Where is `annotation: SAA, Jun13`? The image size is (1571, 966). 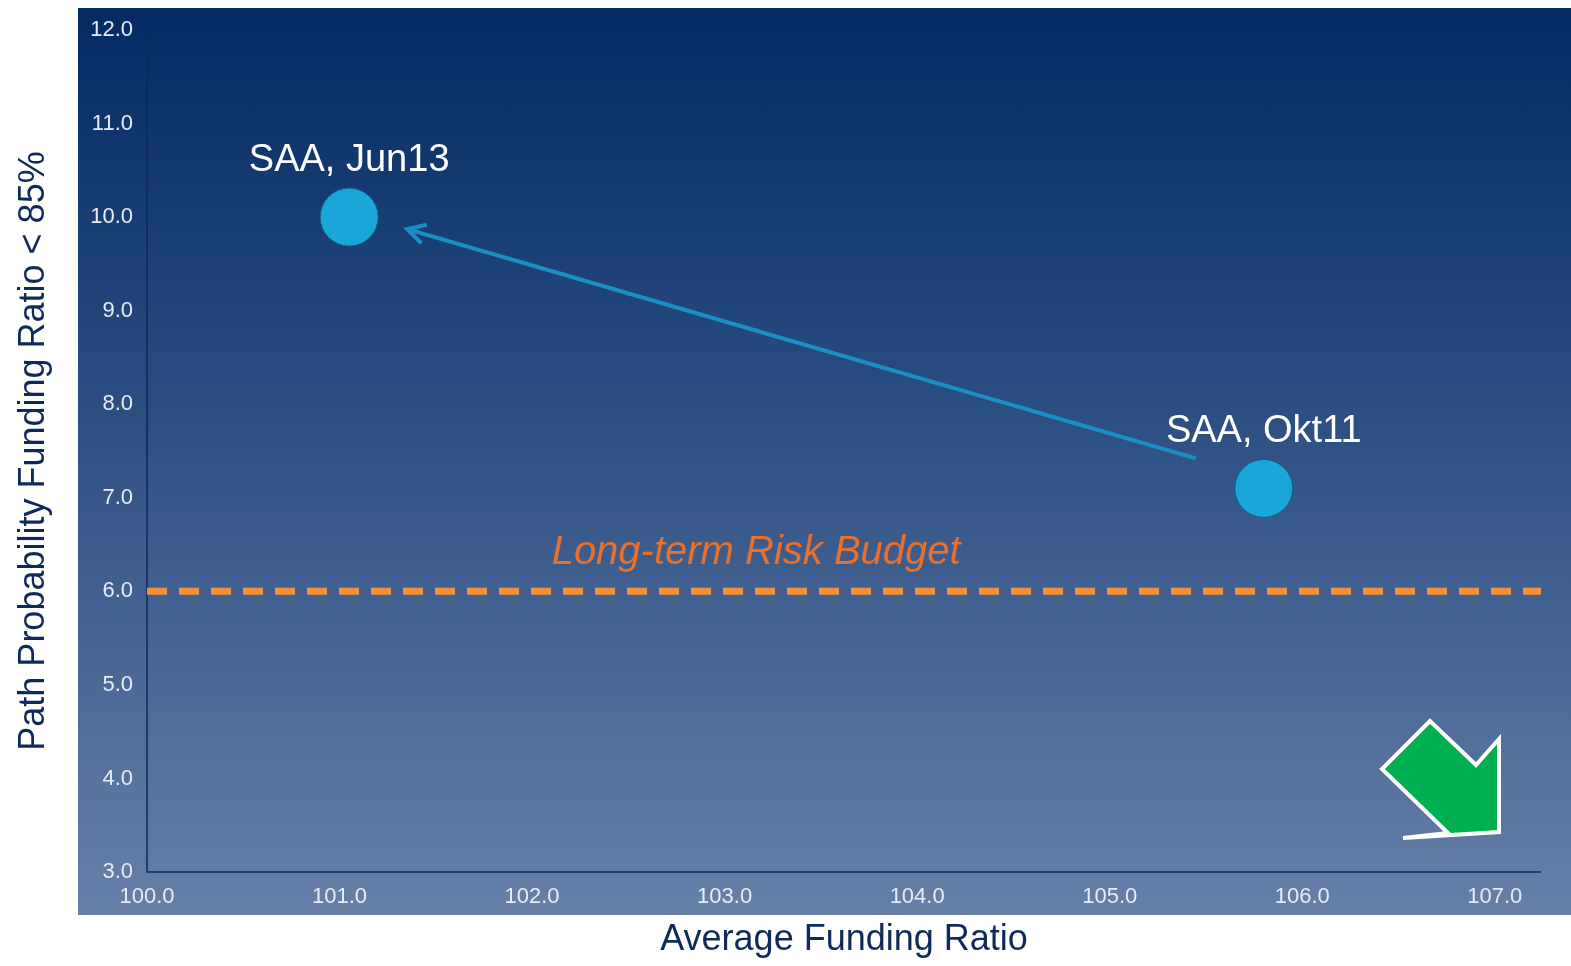 annotation: SAA, Jun13 is located at coordinates (349, 157).